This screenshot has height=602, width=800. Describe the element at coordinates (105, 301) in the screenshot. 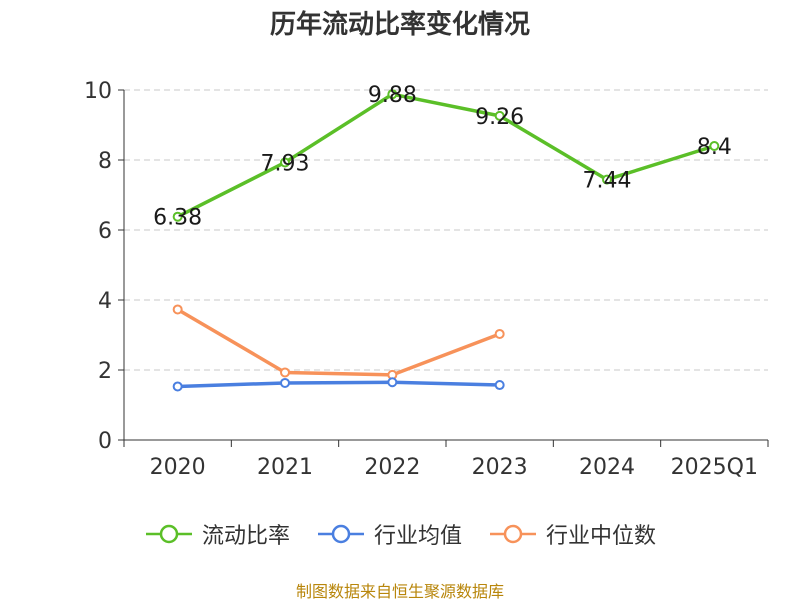

I see `y-tick-label: 4` at that location.